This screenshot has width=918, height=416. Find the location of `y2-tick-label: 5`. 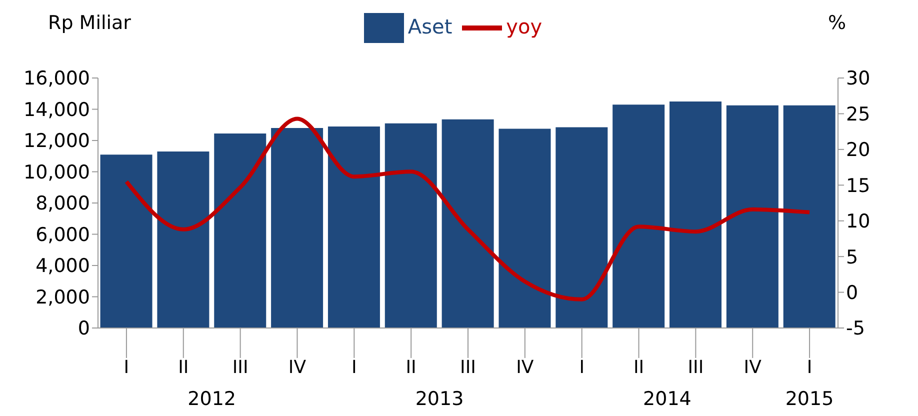

y2-tick-label: 5 is located at coordinates (852, 257).